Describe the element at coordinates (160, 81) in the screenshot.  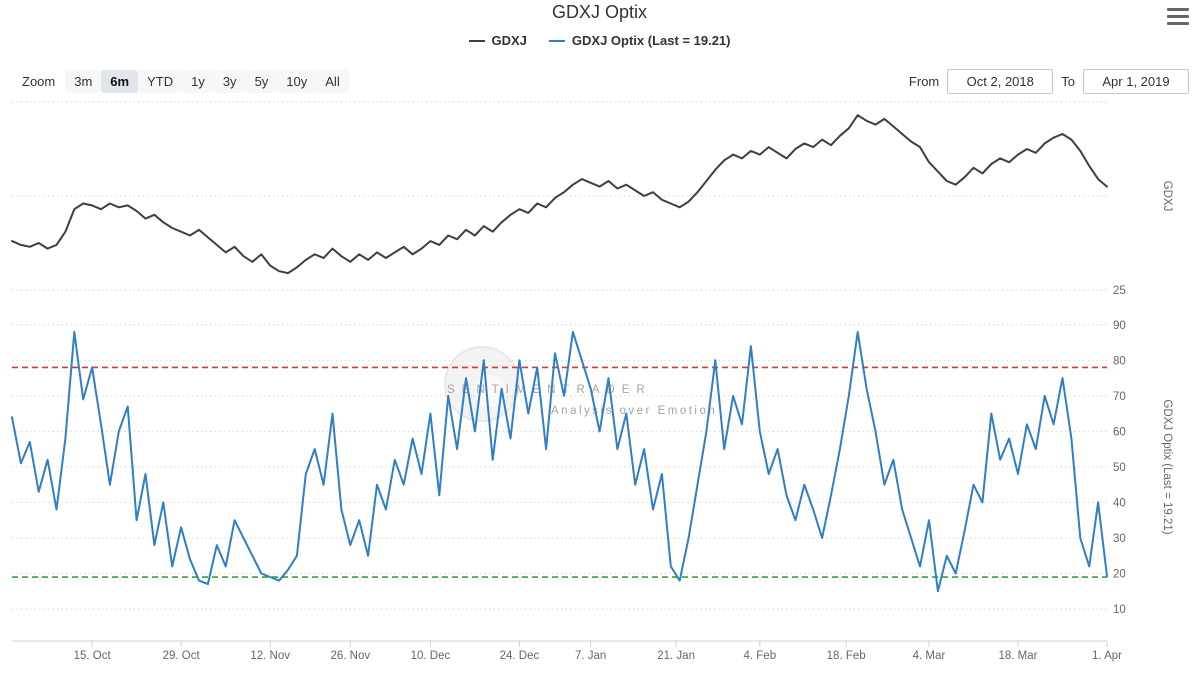
I see `zoom-button-ytd: YTD` at that location.